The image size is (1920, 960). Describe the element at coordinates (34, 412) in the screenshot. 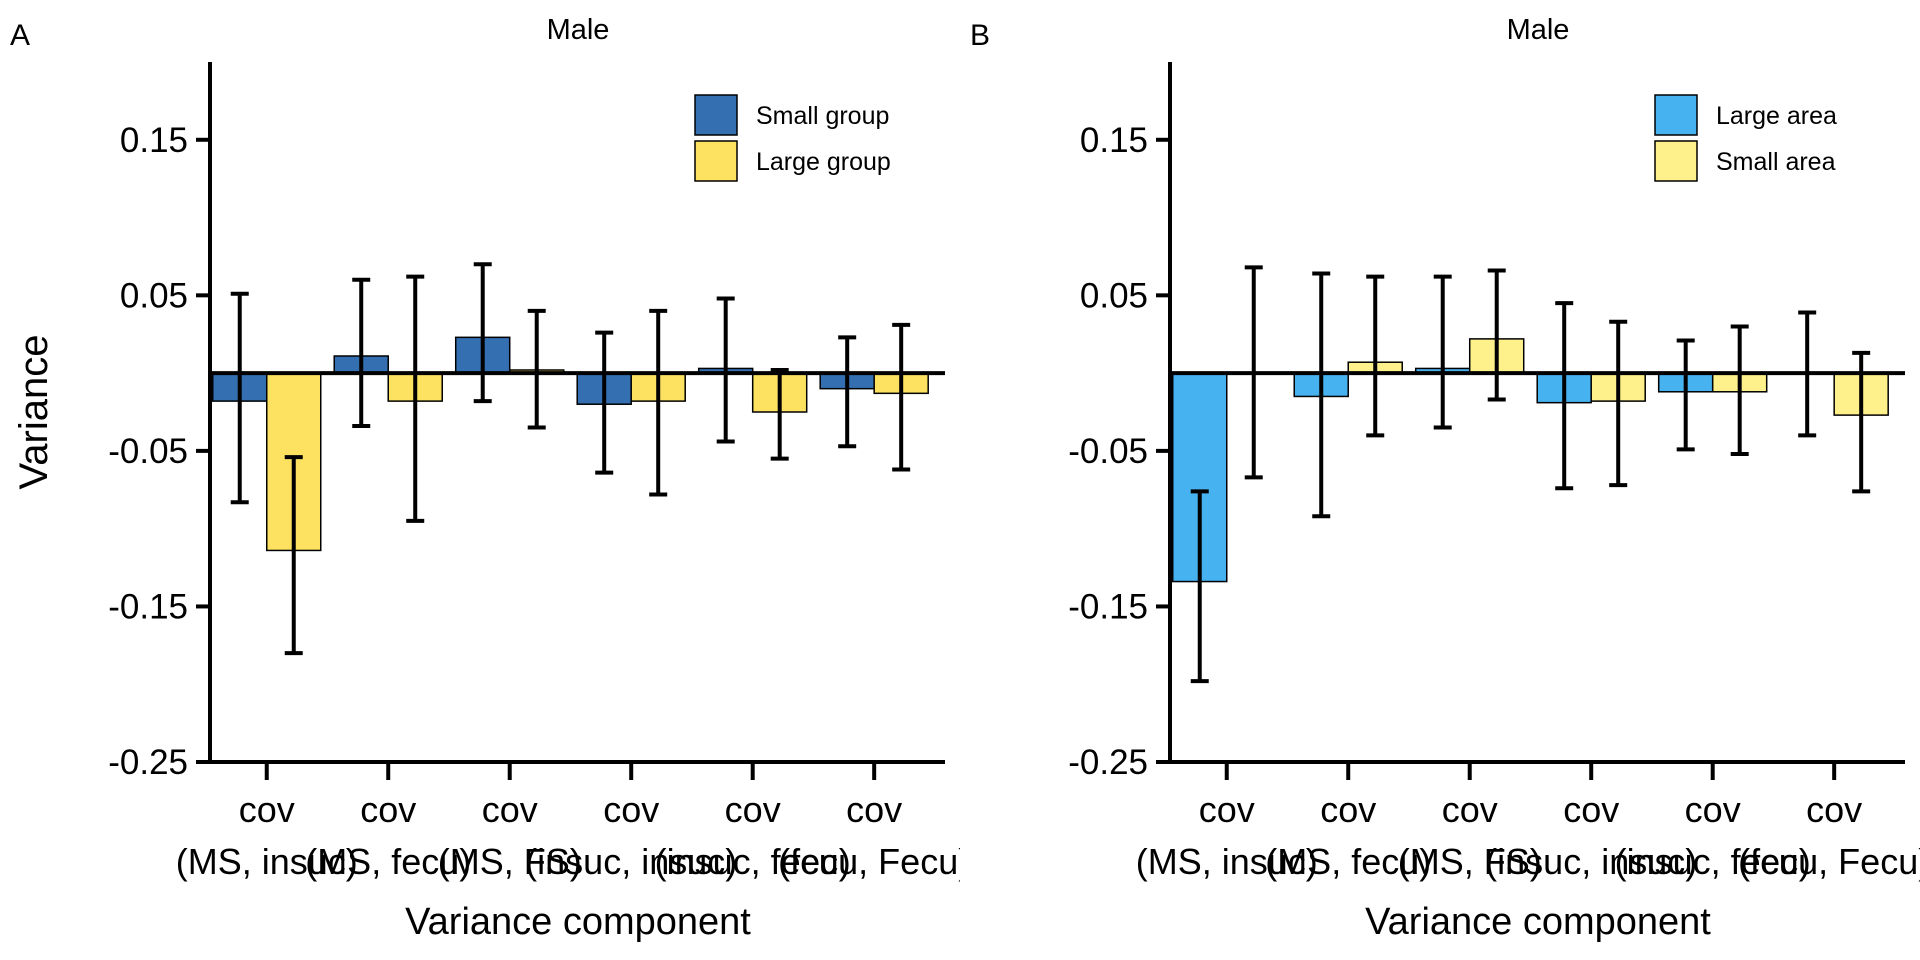

I see `y-axis-label: Variance` at that location.